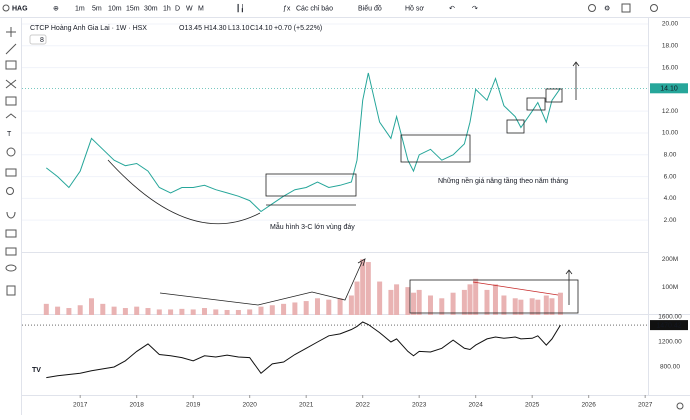  I want to click on projection-tool, so click(11, 101).